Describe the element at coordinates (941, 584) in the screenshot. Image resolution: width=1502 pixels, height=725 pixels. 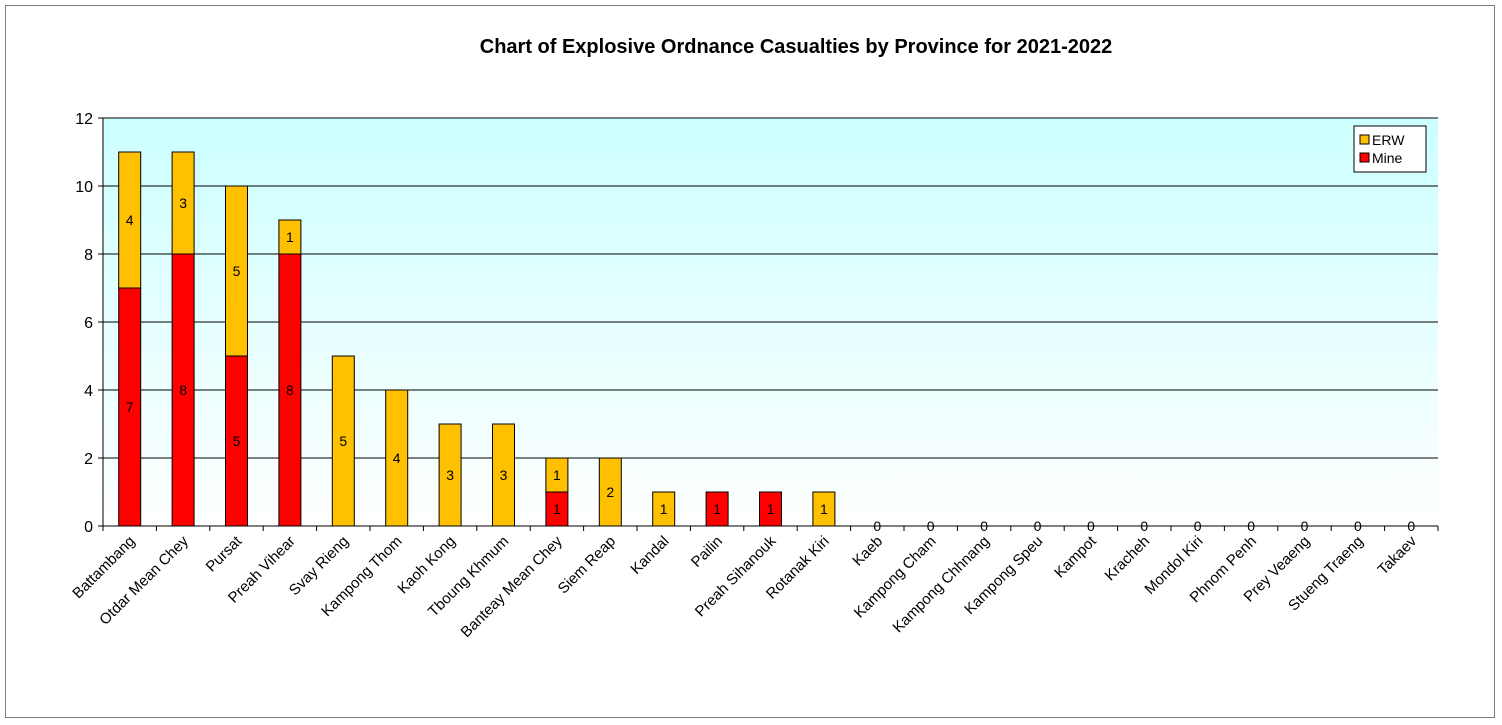
I see `category-label: Kampong Chhnang` at that location.